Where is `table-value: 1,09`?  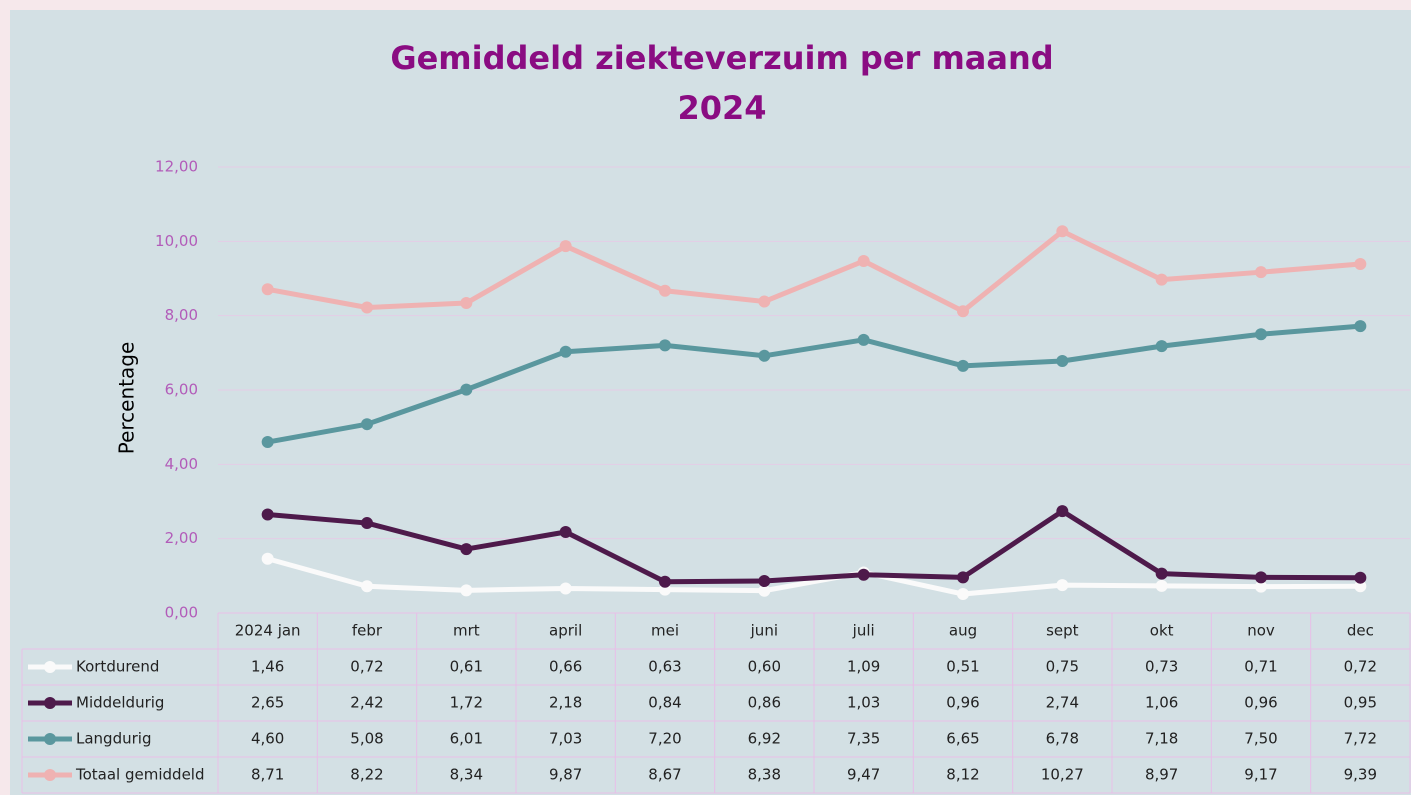
table-value: 1,09 is located at coordinates (863, 667).